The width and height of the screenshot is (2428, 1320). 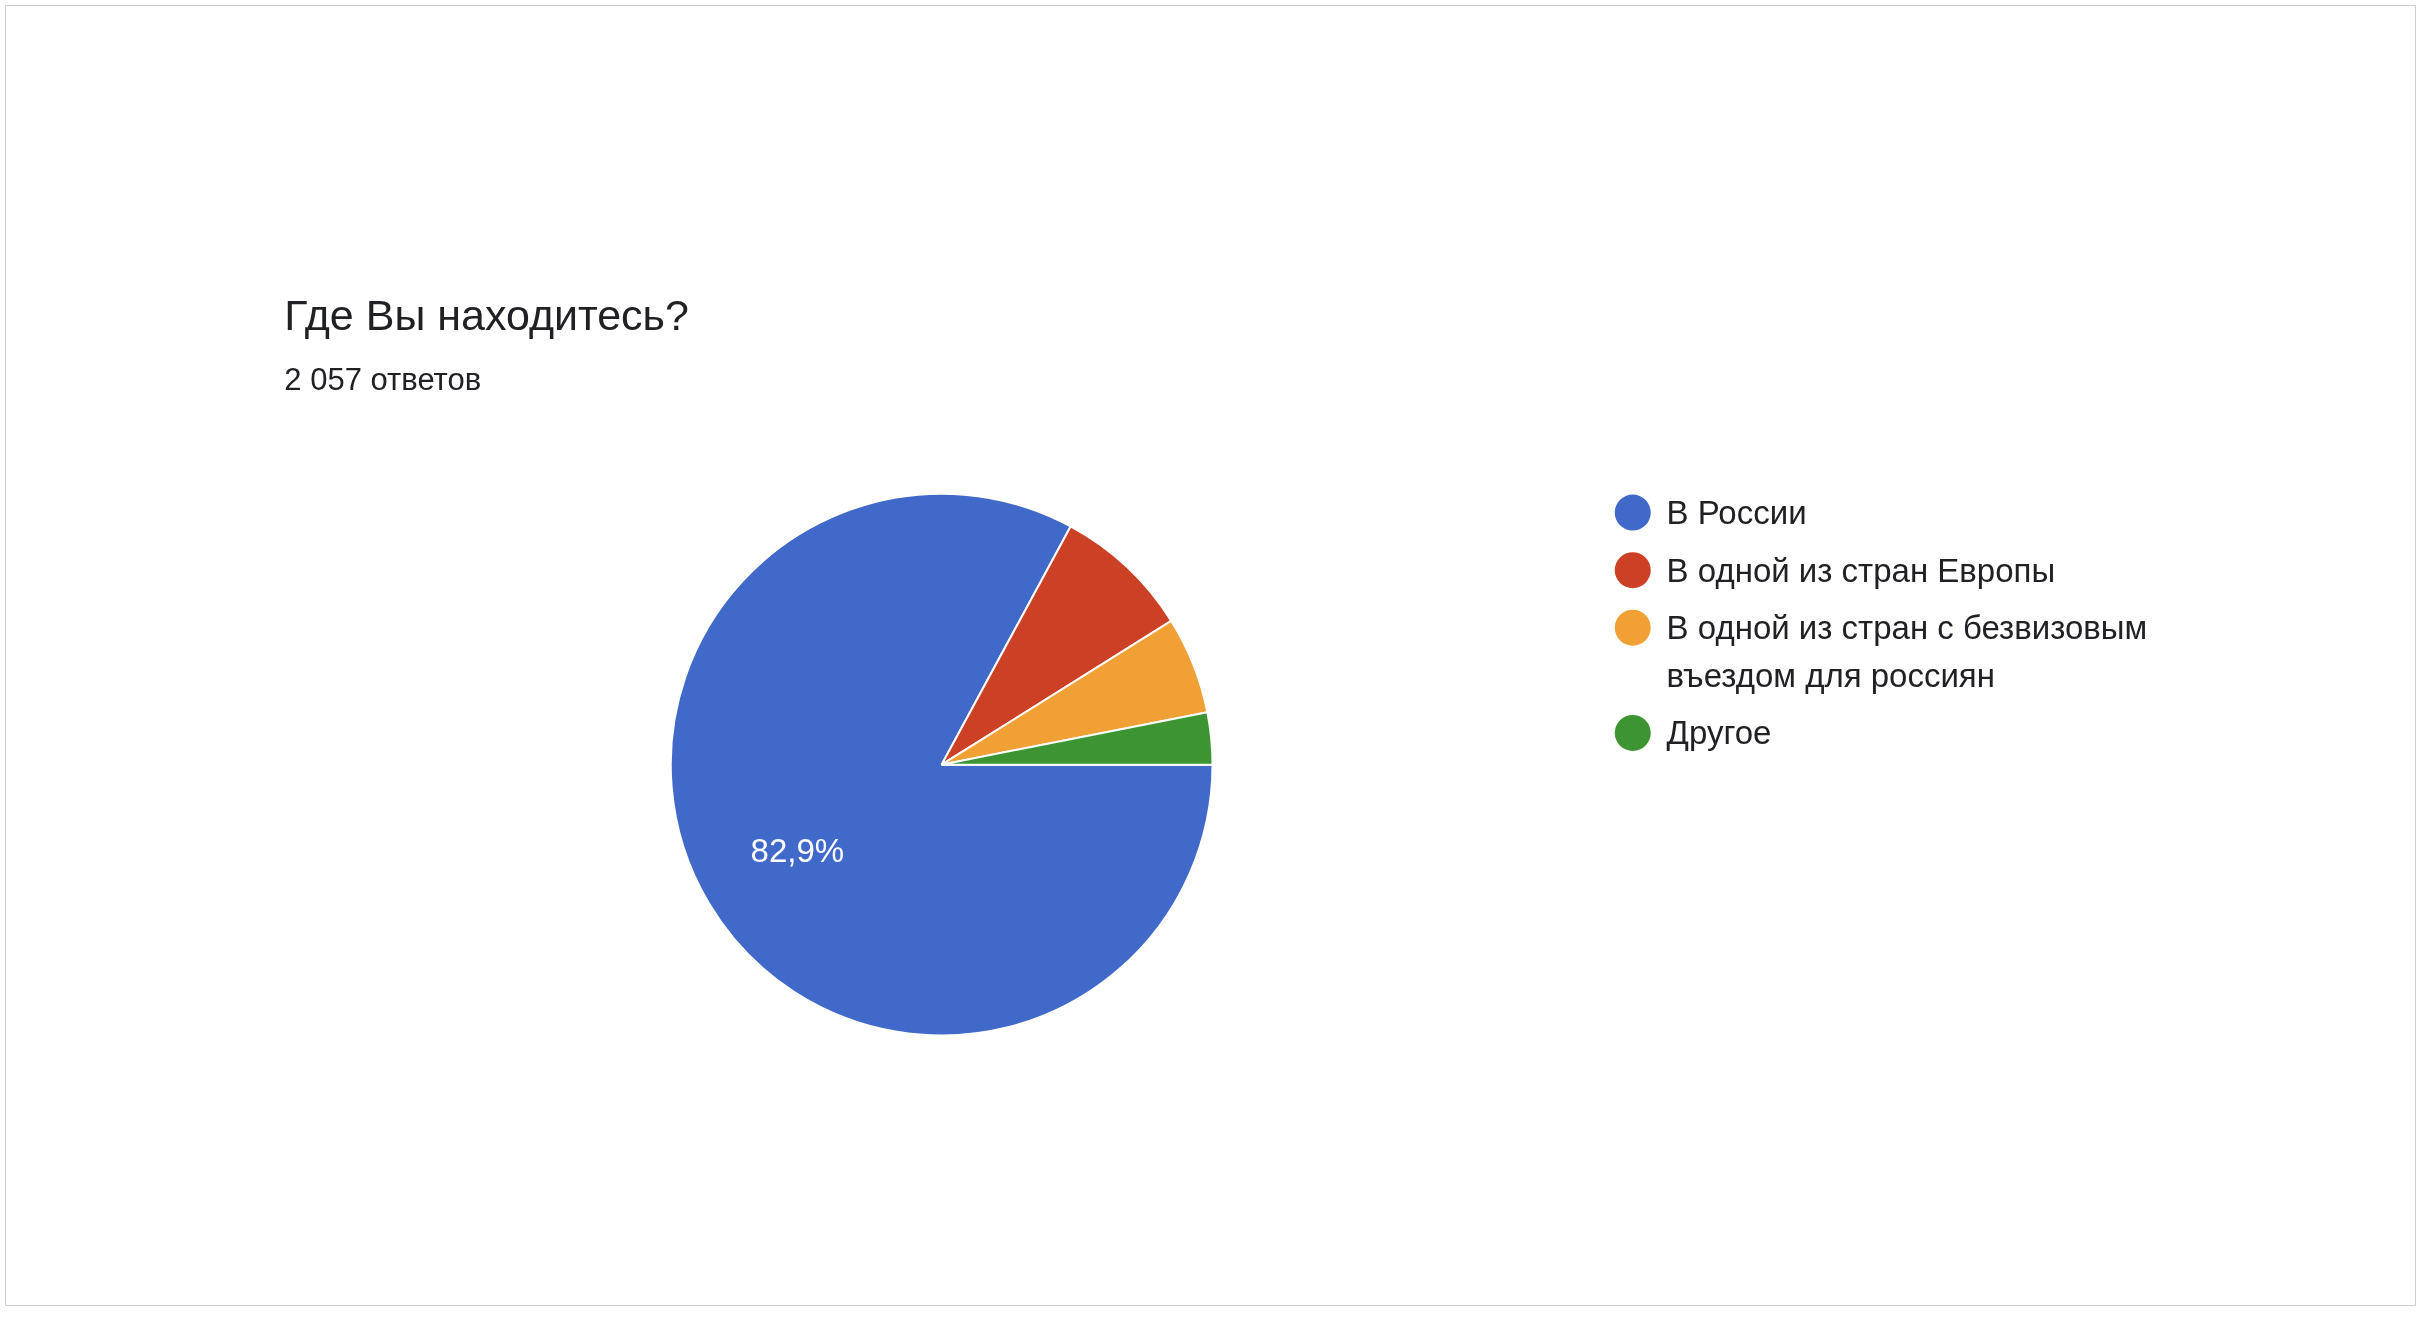 I want to click on legend-label: В одной из стран с безвизовым въездом для россиян, so click(x=1907, y=651).